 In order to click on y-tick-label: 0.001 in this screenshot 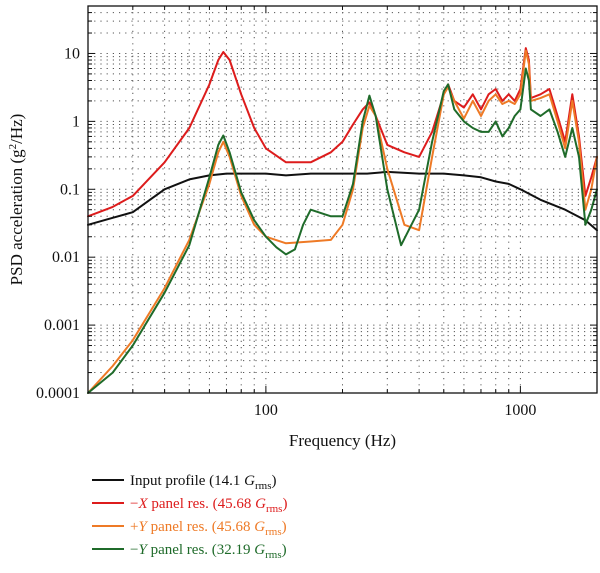, I will do `click(62, 325)`.